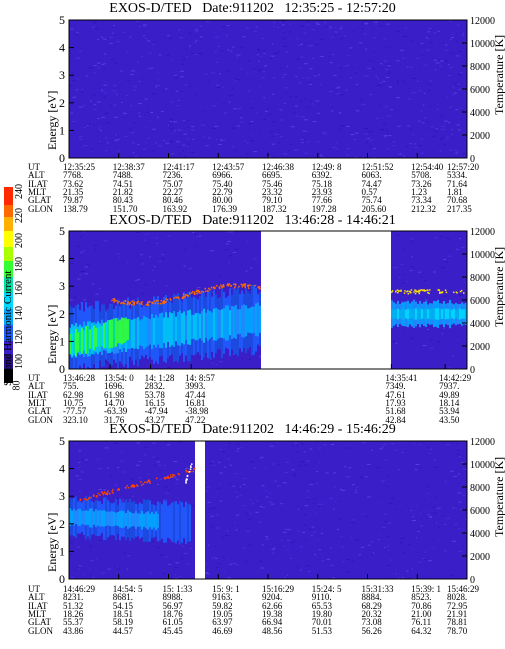 The height and width of the screenshot is (649, 505). What do you see at coordinates (37, 402) in the screenshot?
I see `ephemeris-row-label: MLT` at bounding box center [37, 402].